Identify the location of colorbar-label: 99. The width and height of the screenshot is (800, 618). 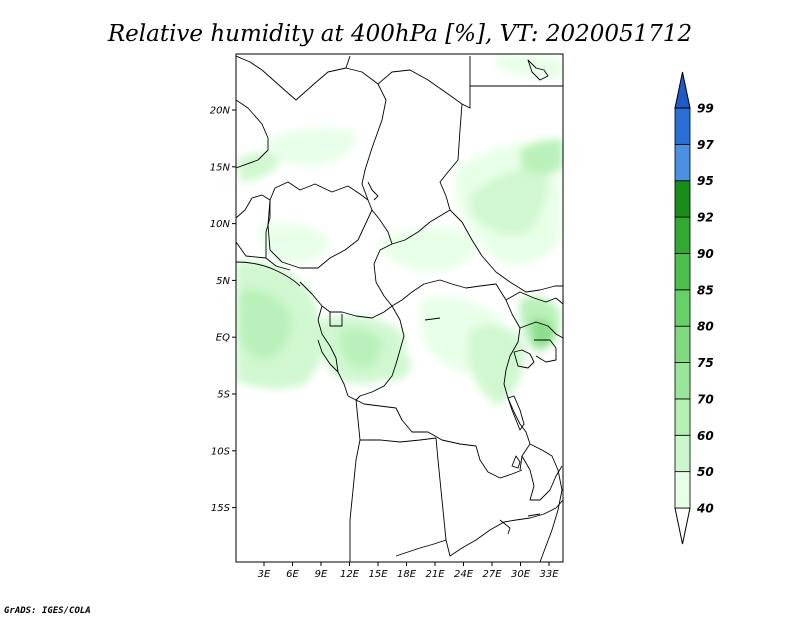
(705, 109).